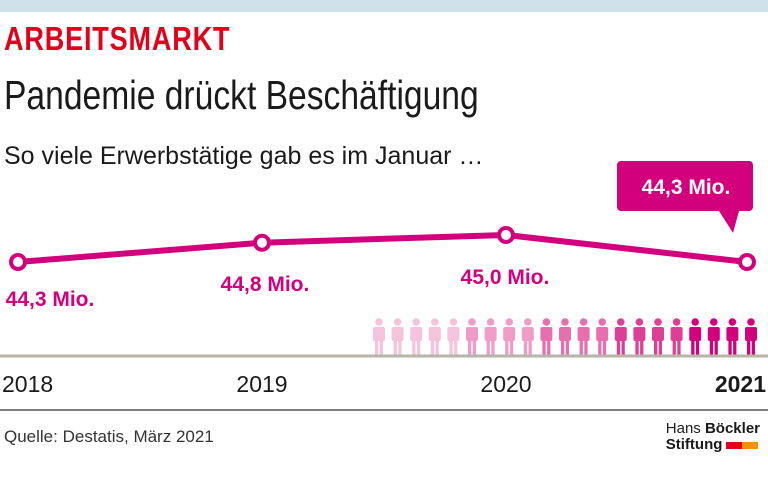 The height and width of the screenshot is (480, 768). Describe the element at coordinates (686, 187) in the screenshot. I see `highlight-callout-label: 44,3 Mio.` at that location.